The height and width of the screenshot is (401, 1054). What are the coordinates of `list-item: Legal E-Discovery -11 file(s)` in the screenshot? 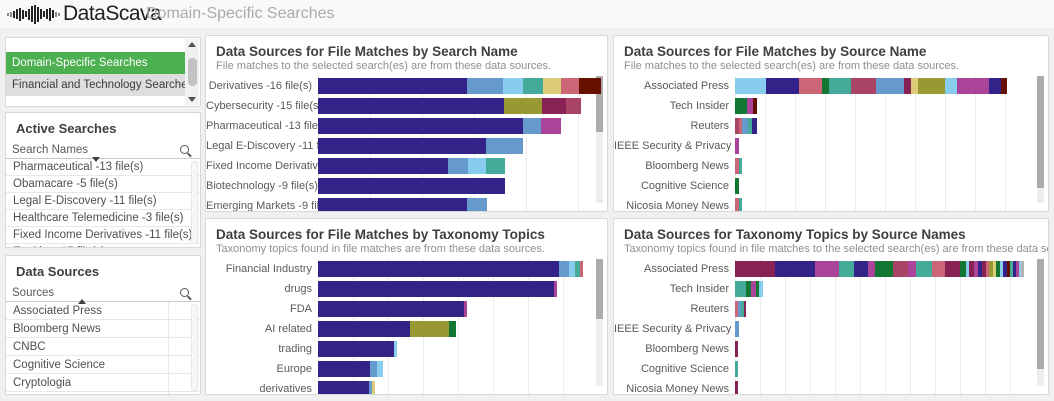 It's located at (103, 201).